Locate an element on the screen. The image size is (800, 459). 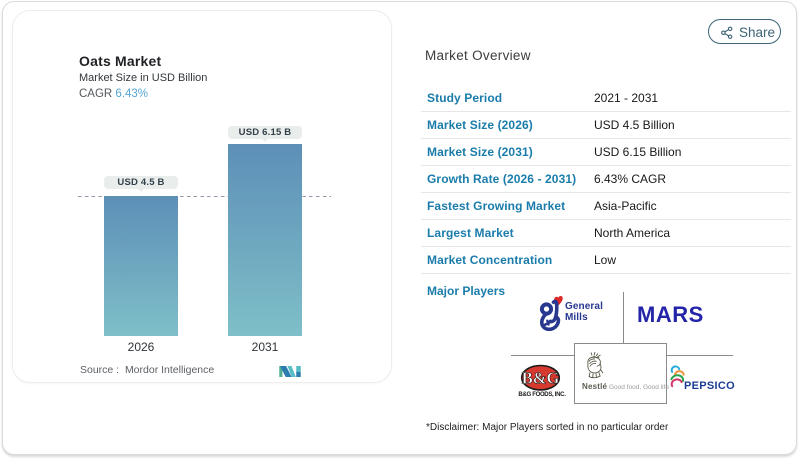
svg-text: B&G is located at coordinates (541, 378).